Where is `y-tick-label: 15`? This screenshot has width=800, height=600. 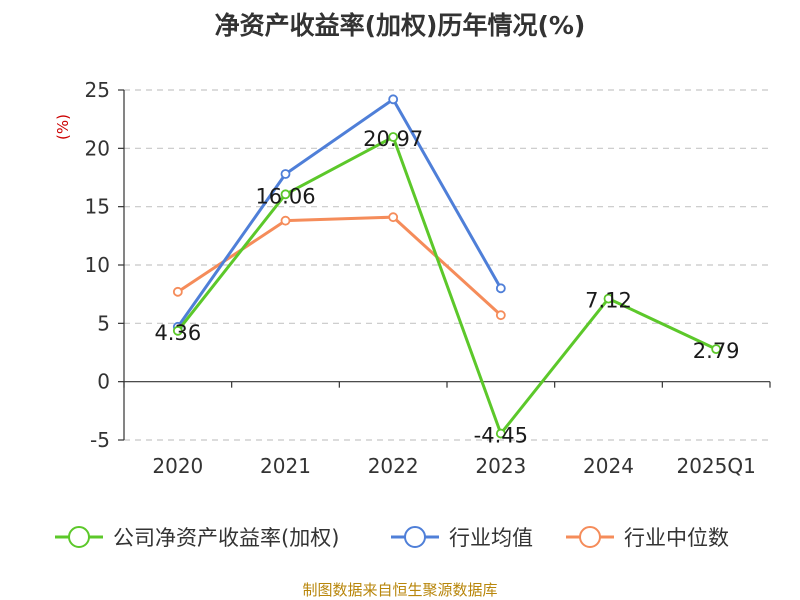
y-tick-label: 15 is located at coordinates (97, 207).